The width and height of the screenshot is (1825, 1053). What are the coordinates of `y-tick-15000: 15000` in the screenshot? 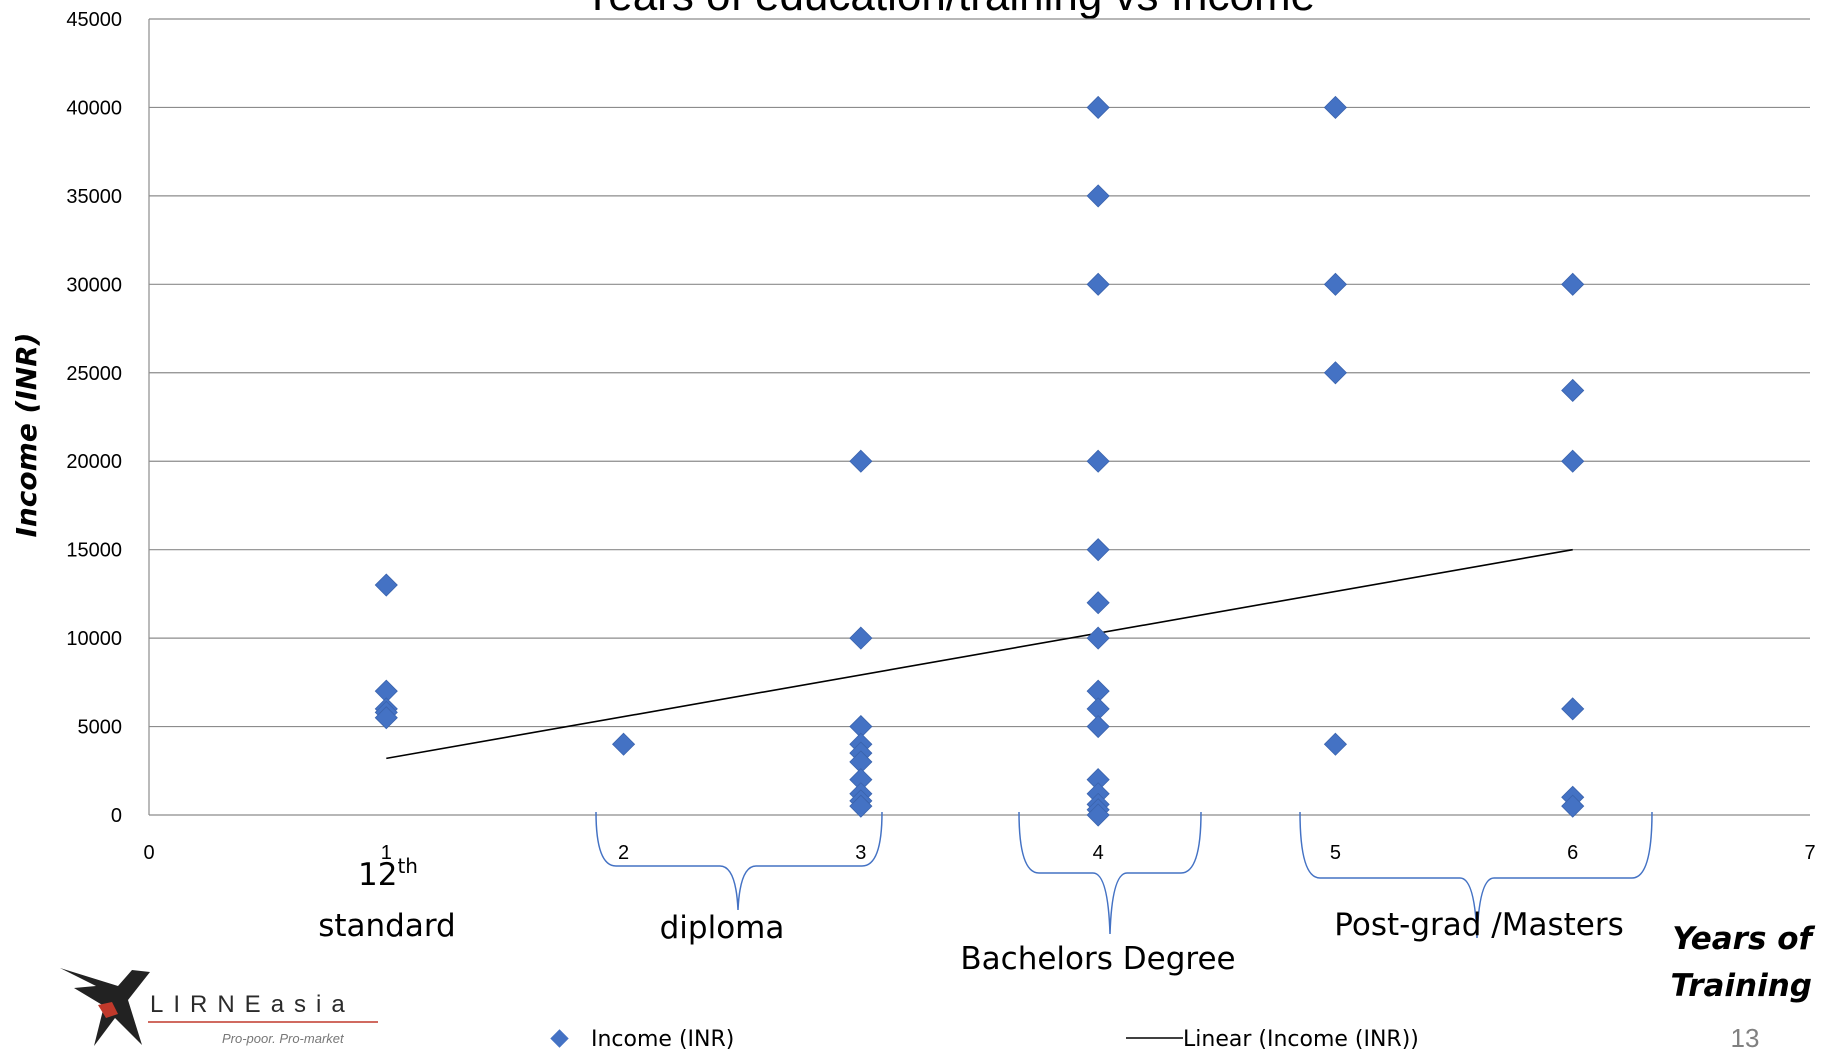 It's located at (94, 551).